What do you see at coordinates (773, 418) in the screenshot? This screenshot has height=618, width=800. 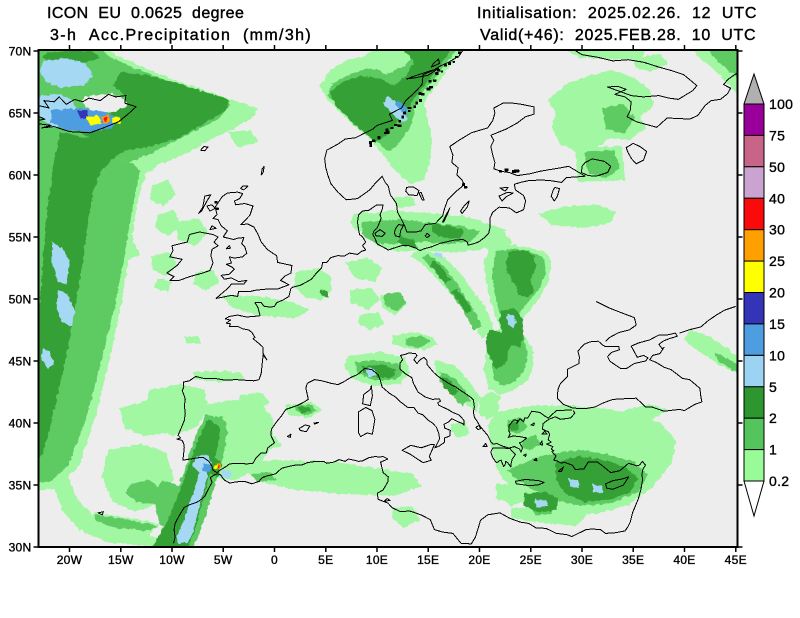 I see `svg-text: 2` at bounding box center [773, 418].